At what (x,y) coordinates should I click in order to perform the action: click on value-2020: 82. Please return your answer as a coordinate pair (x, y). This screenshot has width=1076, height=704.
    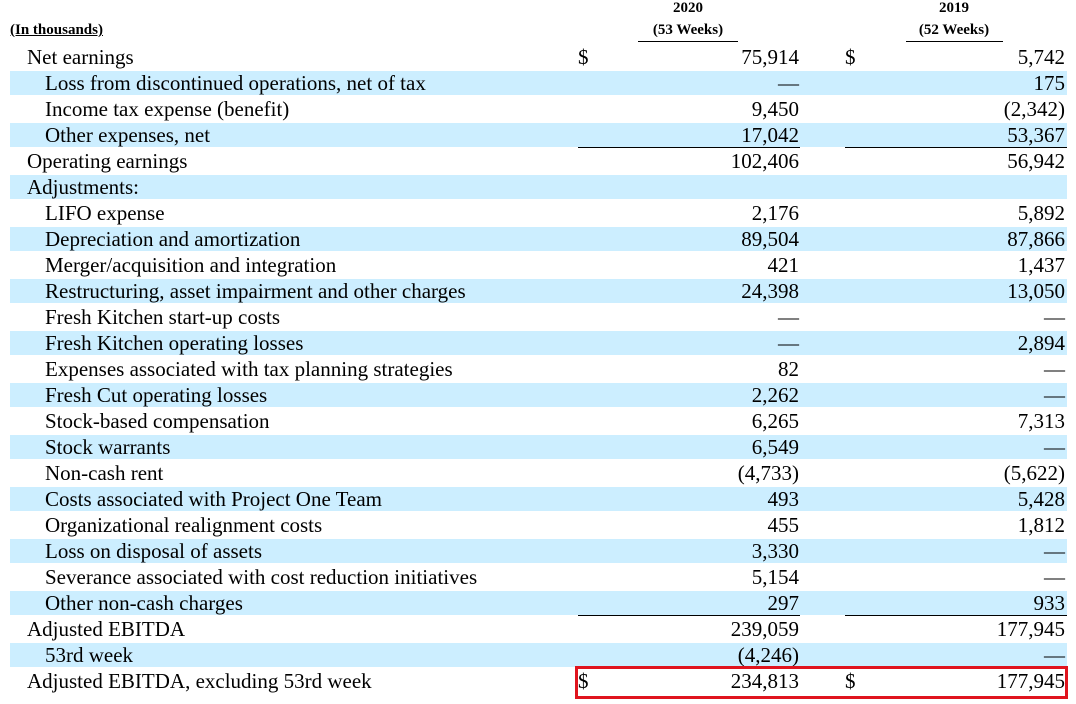
    Looking at the image, I should click on (788, 369).